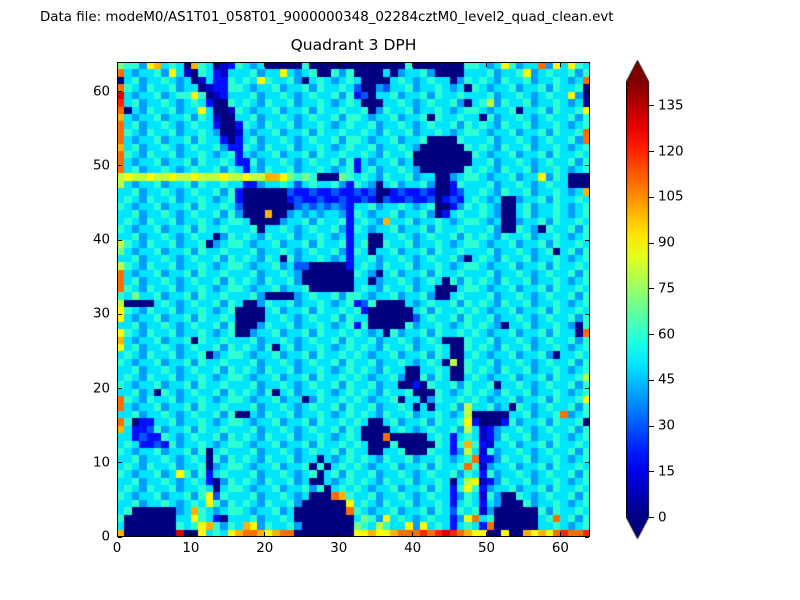 This screenshot has height=600, width=800. What do you see at coordinates (671, 106) in the screenshot?
I see `colorbar-tick-label: 135` at bounding box center [671, 106].